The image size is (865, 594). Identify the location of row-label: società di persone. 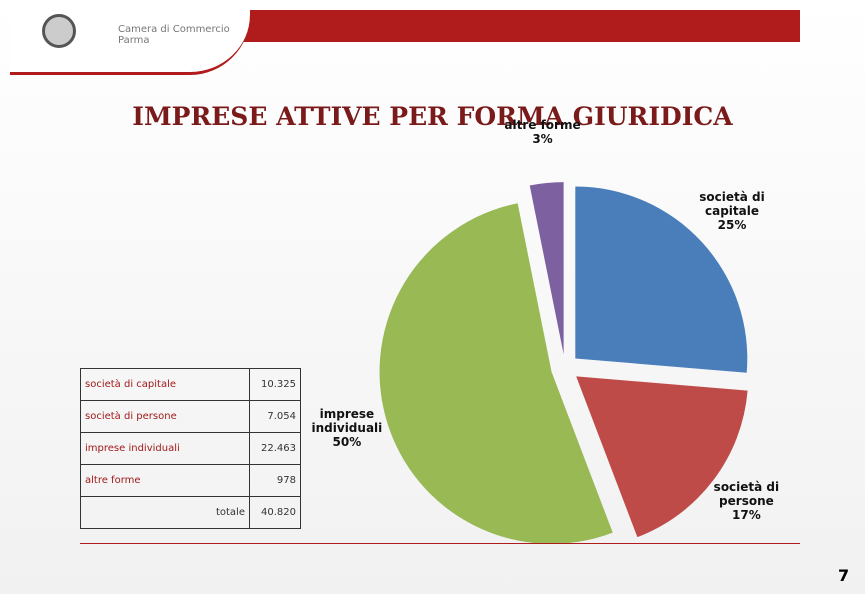
(165, 416).